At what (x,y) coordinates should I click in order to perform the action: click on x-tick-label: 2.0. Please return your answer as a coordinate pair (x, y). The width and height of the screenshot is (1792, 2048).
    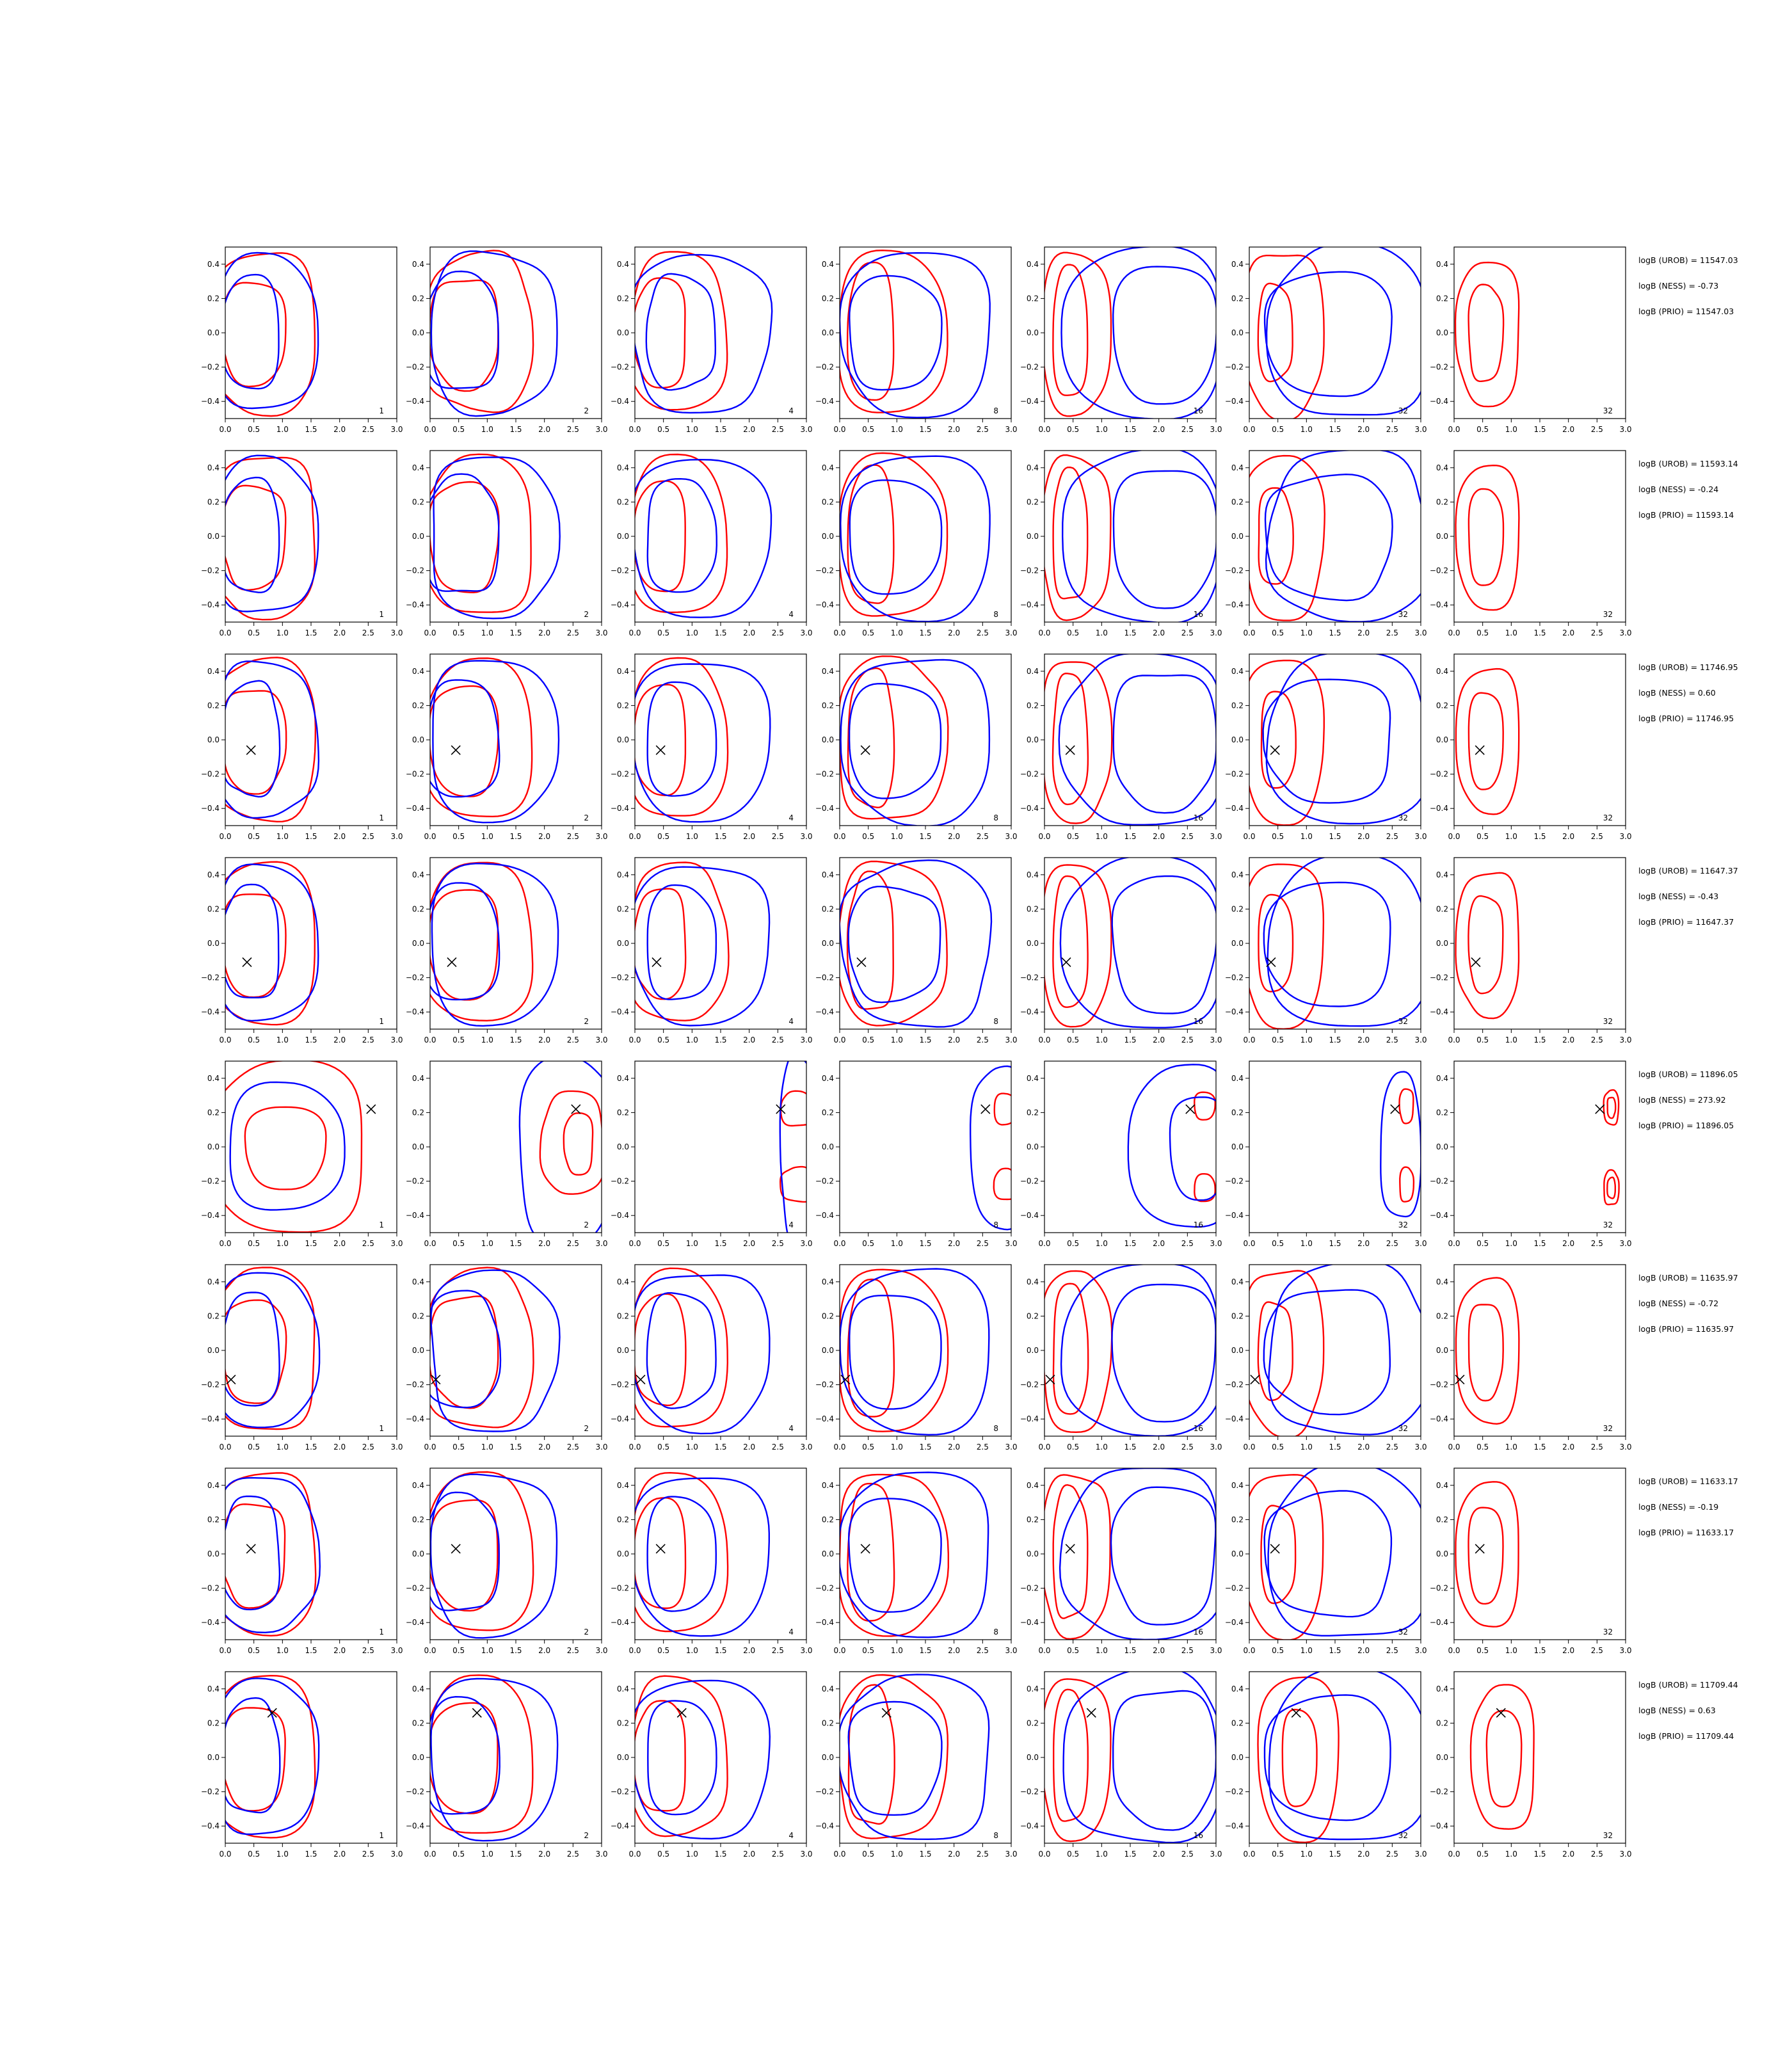
    Looking at the image, I should click on (954, 1854).